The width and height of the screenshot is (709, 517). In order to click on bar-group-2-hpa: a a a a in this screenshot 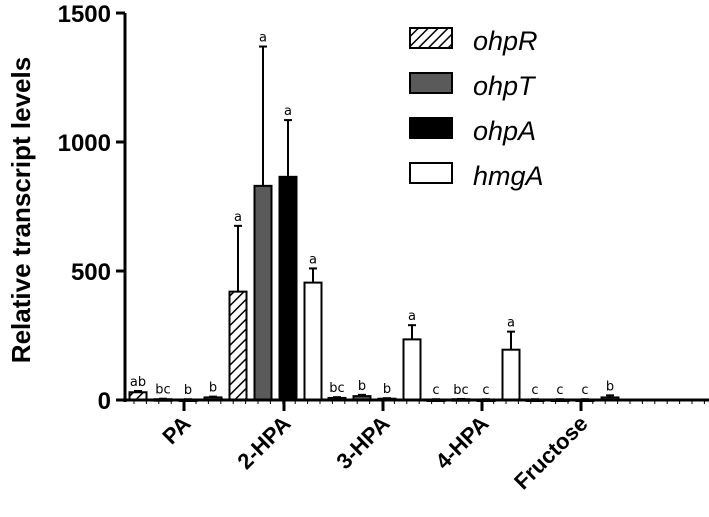, I will do `click(275, 216)`.